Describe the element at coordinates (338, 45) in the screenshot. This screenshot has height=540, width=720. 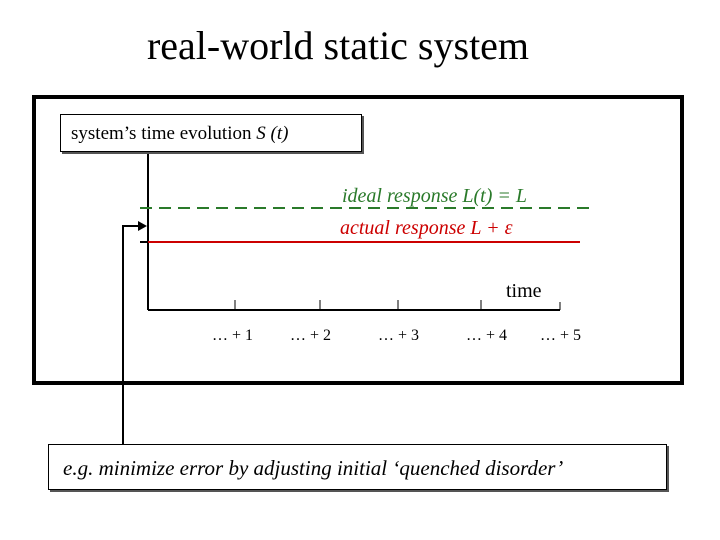
I see `slide-title: real-world static system` at that location.